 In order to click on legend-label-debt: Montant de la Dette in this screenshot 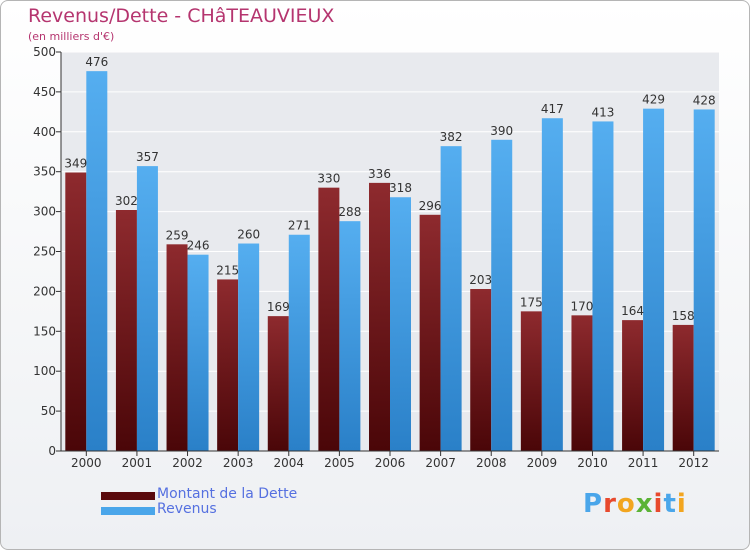, I will do `click(227, 494)`.